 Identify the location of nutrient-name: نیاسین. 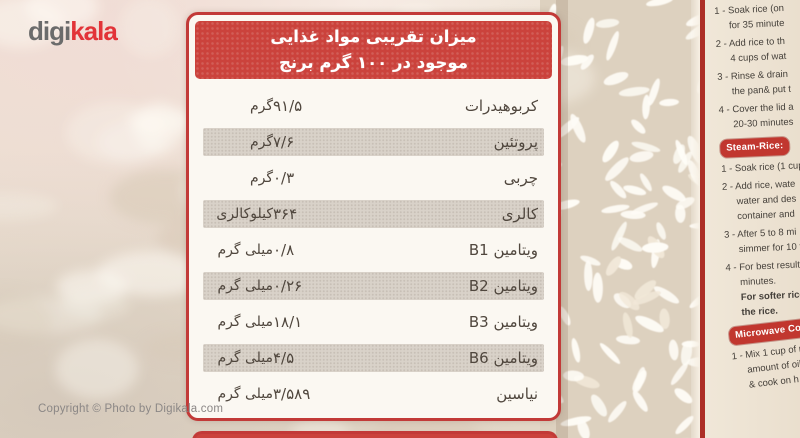
(517, 394).